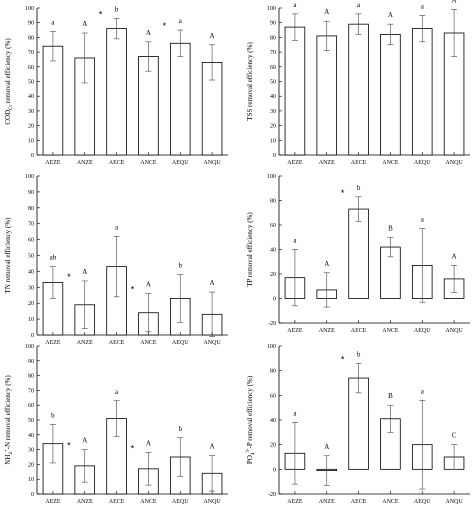 The width and height of the screenshot is (474, 507). What do you see at coordinates (9, 420) in the screenshot?
I see `y-axis-label: NH4+-N removal efficiency (%)` at bounding box center [9, 420].